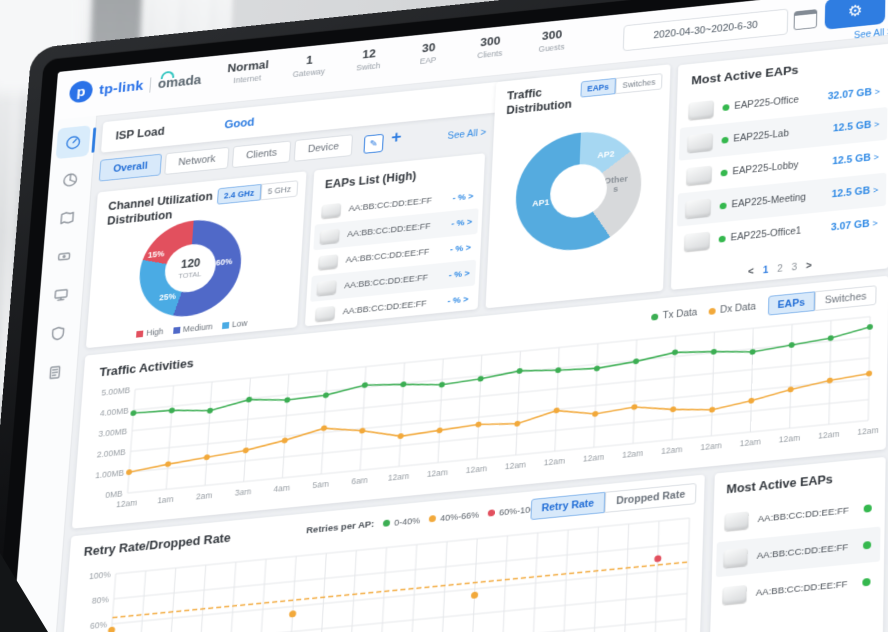 The width and height of the screenshot is (888, 632). I want to click on traffic-distribution-donut: AP2 Other s AP1, so click(578, 191).